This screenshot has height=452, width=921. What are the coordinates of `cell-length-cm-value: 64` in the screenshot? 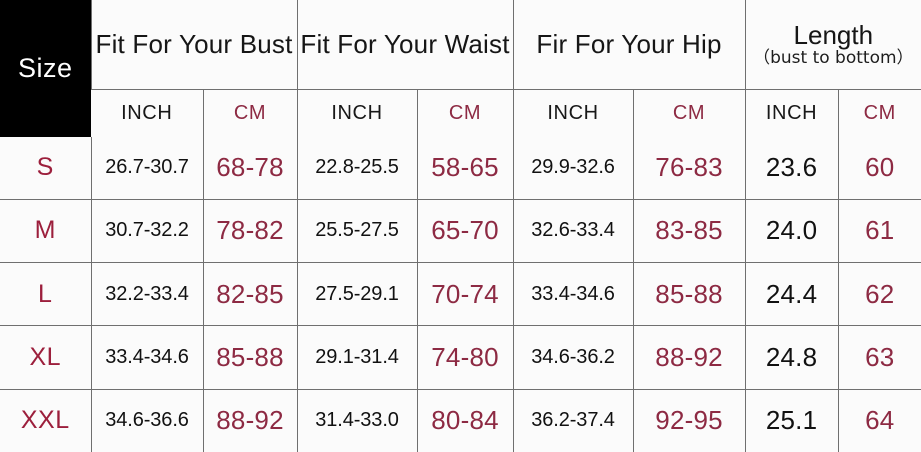 It's located at (880, 420).